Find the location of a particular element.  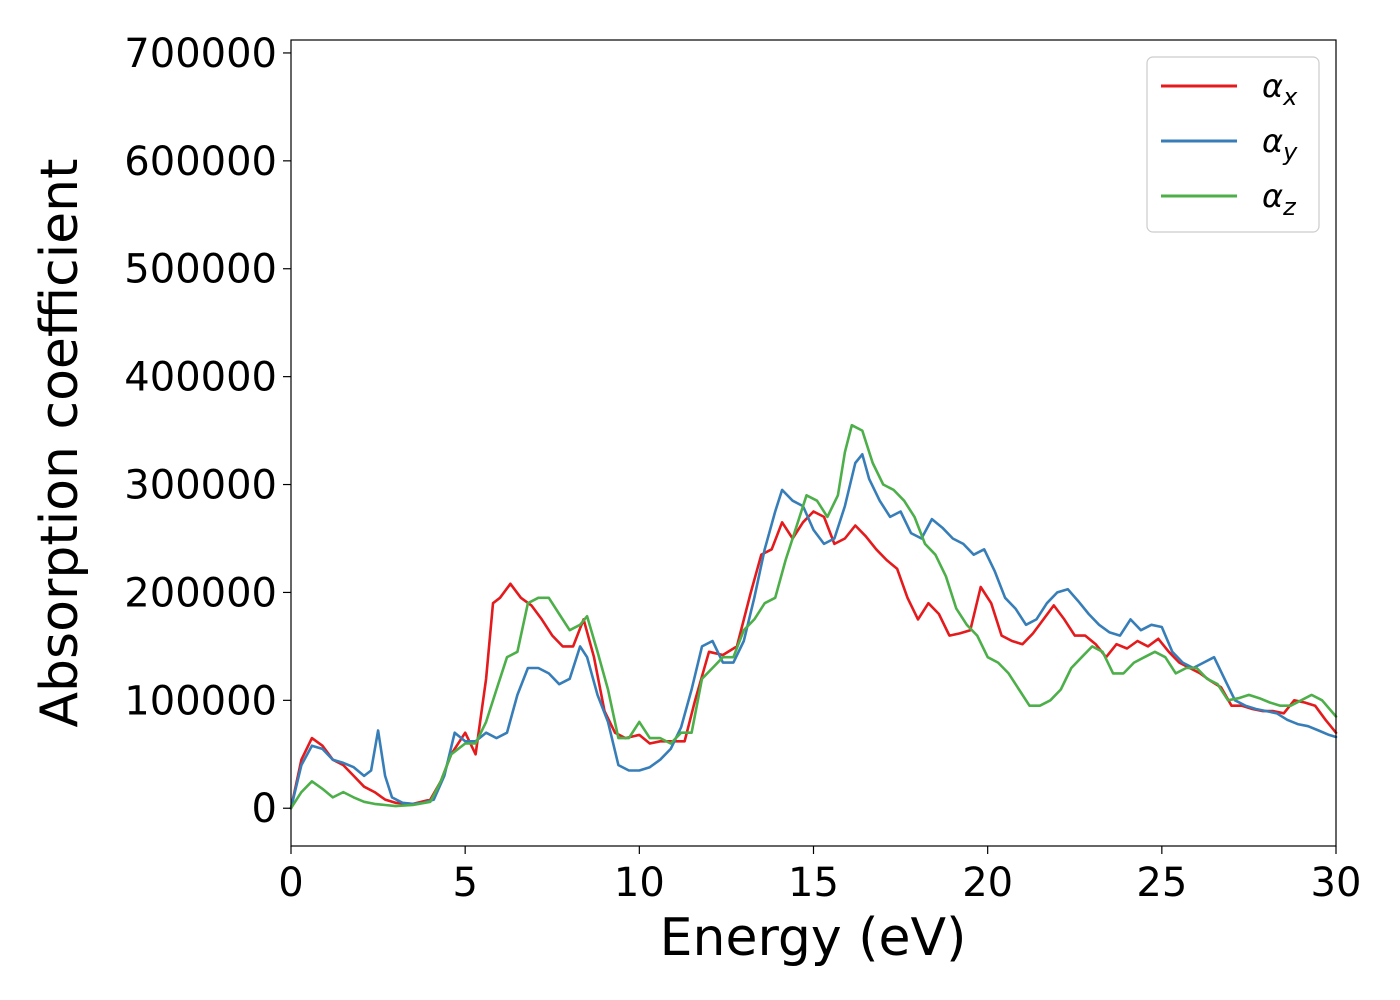

legend-label-x: αx is located at coordinates (1280, 89).